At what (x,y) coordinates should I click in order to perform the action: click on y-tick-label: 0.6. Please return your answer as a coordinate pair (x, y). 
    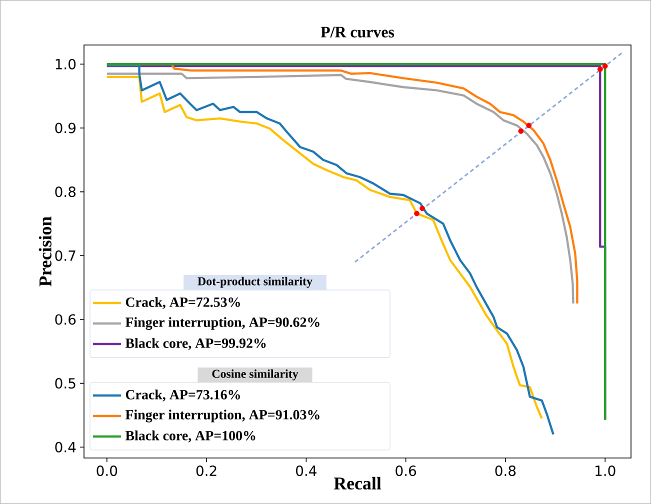
    Looking at the image, I should click on (65, 319).